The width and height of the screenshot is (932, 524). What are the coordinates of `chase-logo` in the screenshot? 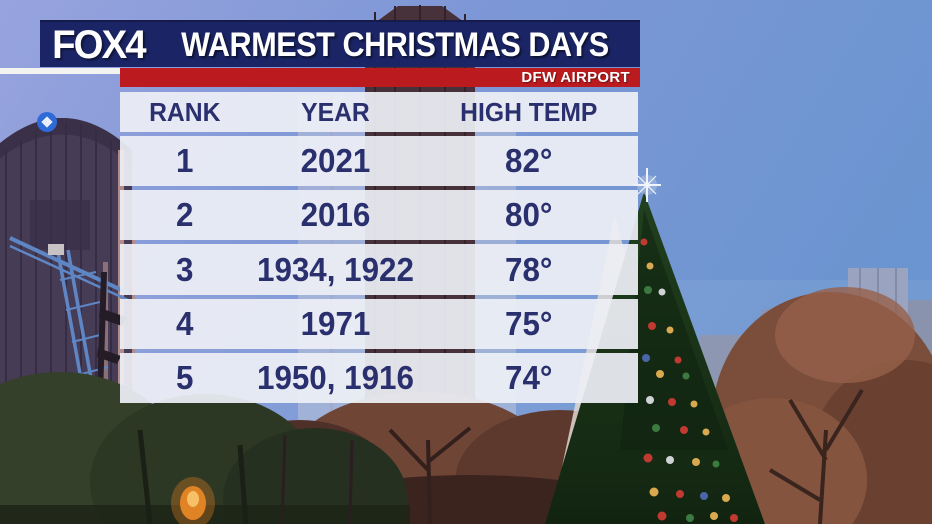 It's located at (47, 122).